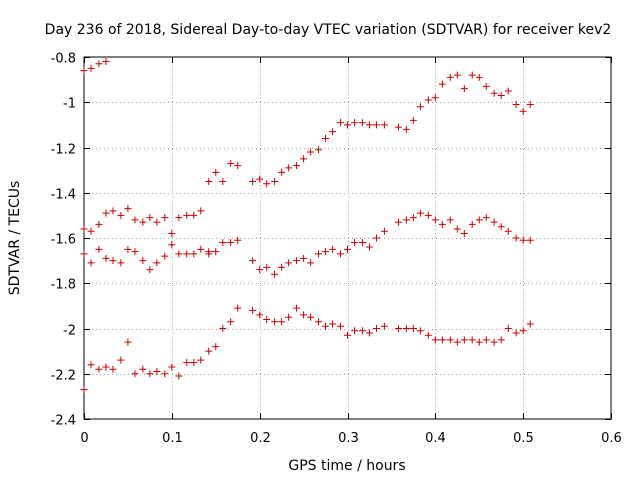  What do you see at coordinates (69, 331) in the screenshot?
I see `y-tick-label: -2` at bounding box center [69, 331].